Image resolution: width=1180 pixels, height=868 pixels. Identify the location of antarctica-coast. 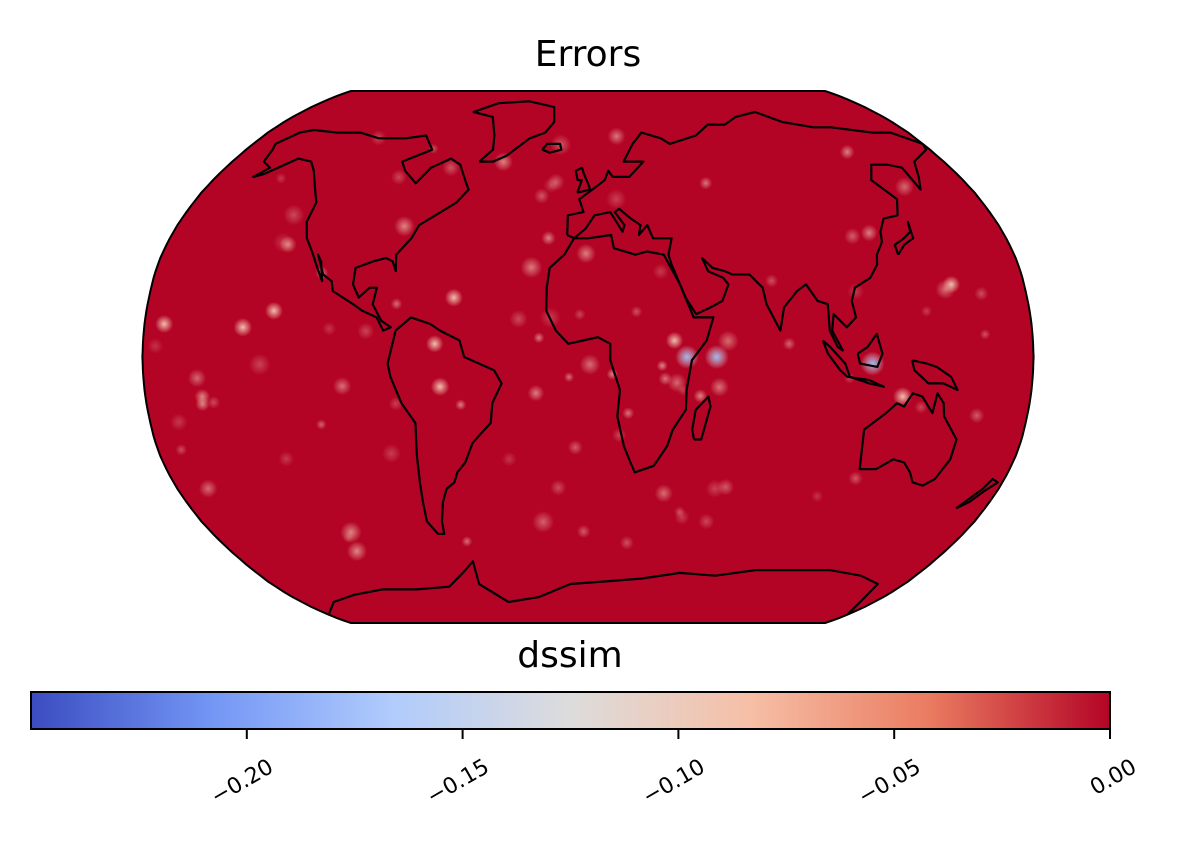
(603, 588).